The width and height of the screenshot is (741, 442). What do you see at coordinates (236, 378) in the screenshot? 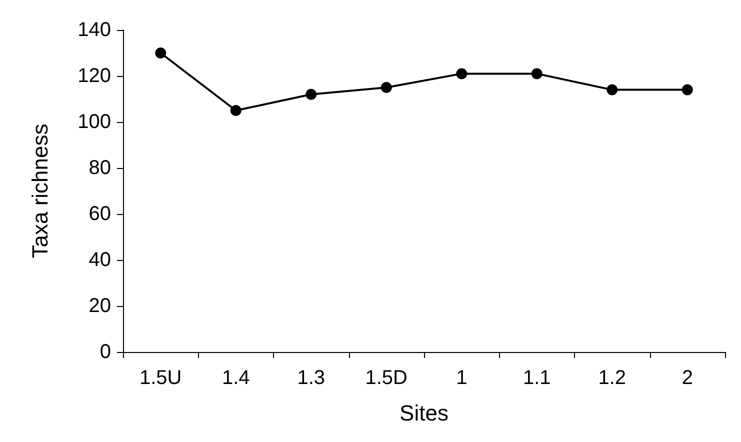
I see `x-tick-label: 1.4` at bounding box center [236, 378].